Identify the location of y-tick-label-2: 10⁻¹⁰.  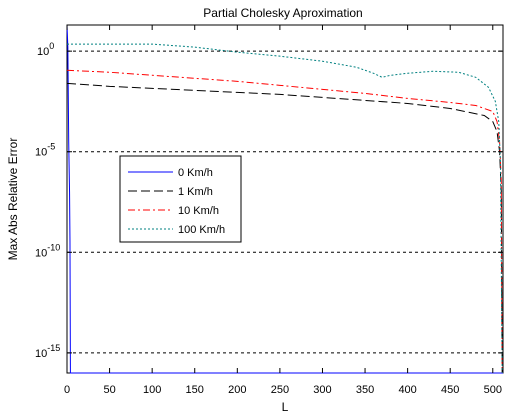
(47, 250).